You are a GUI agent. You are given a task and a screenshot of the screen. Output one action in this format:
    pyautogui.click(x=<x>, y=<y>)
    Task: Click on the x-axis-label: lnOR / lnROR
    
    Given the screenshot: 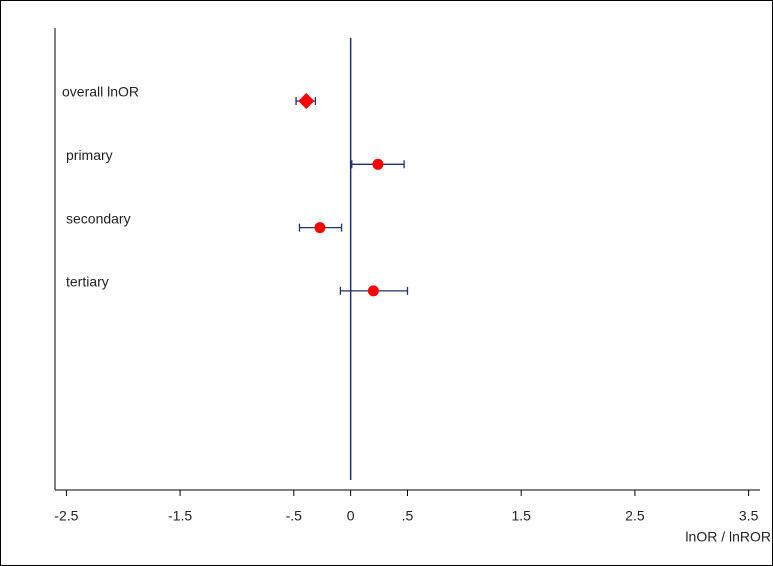 What is the action you would take?
    pyautogui.click(x=728, y=537)
    